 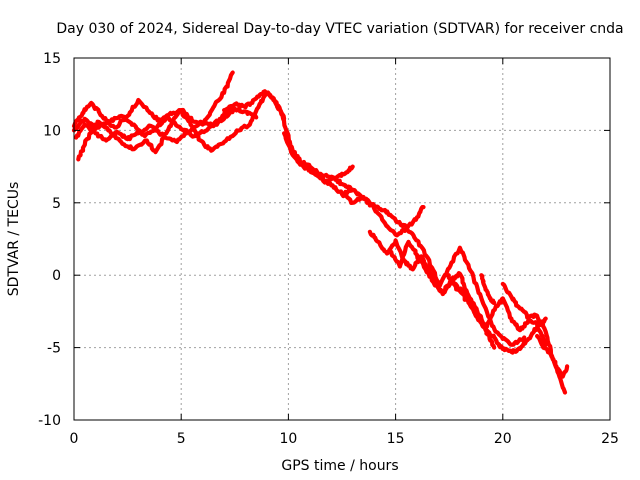 I want to click on y-tick-label: 15, so click(x=52, y=59).